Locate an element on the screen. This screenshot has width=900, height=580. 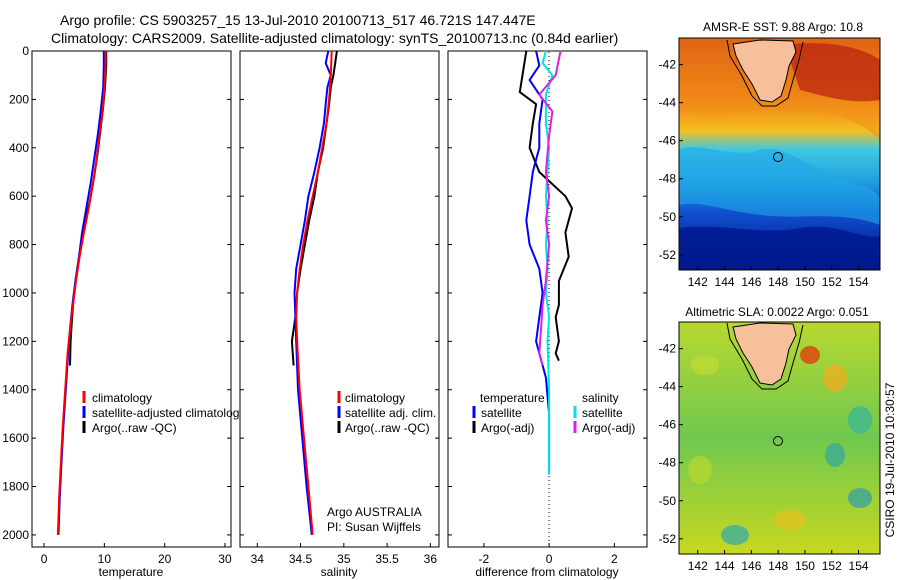
x-tick-label: 30 is located at coordinates (225, 559).